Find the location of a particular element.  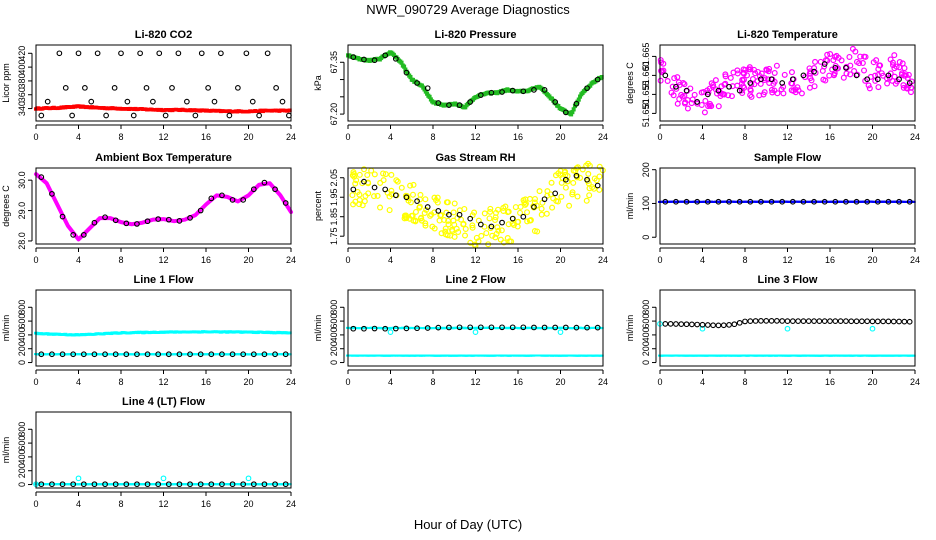

y-tick-label: 800 is located at coordinates (646, 307).